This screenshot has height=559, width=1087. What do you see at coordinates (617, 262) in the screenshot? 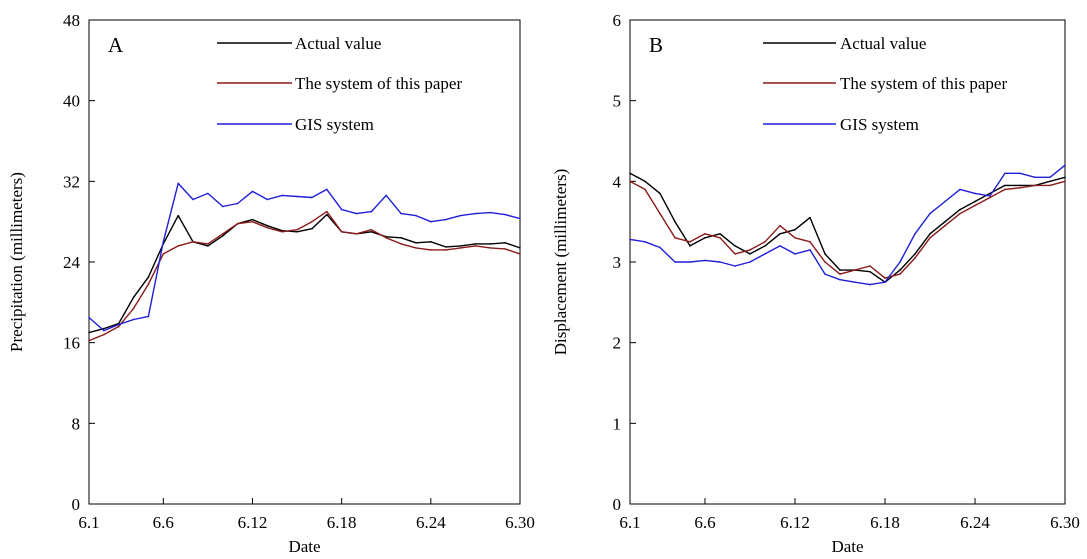
I see `y-tick-label: 3` at bounding box center [617, 262].